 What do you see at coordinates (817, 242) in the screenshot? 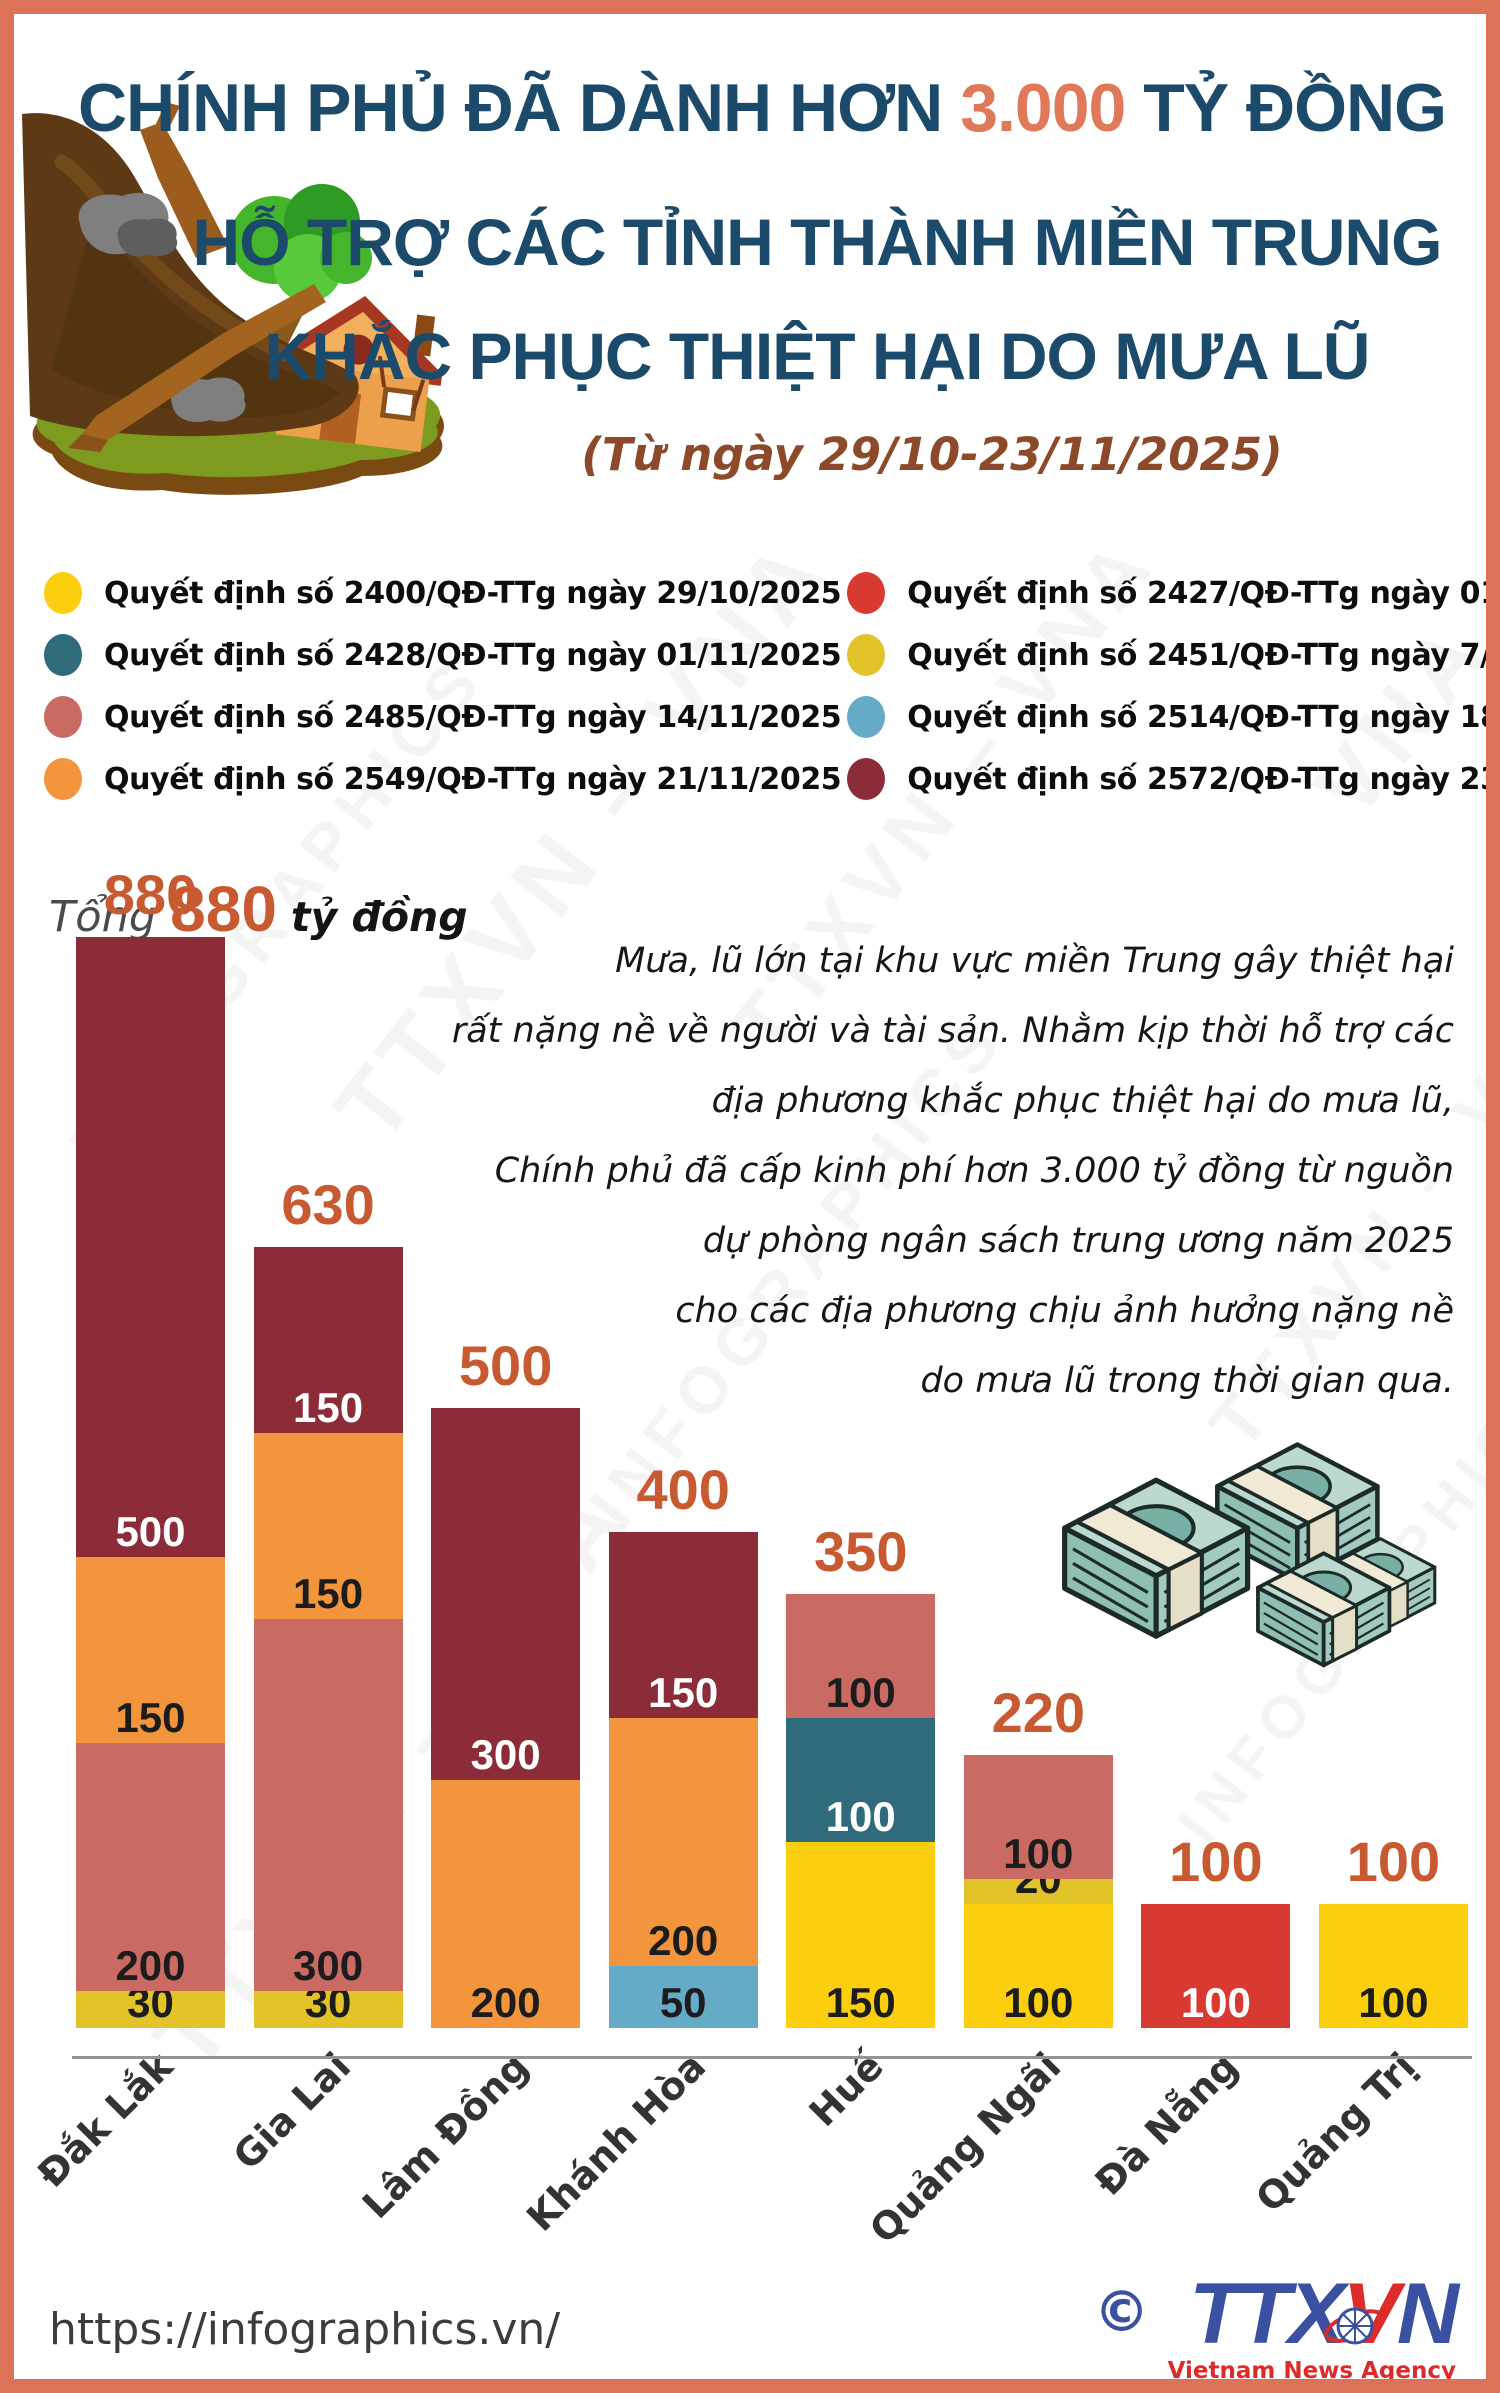
I see `page-title-line2: HỖ TRỢ CÁC TỈNH THÀNH MIỀN TRUNG` at bounding box center [817, 242].